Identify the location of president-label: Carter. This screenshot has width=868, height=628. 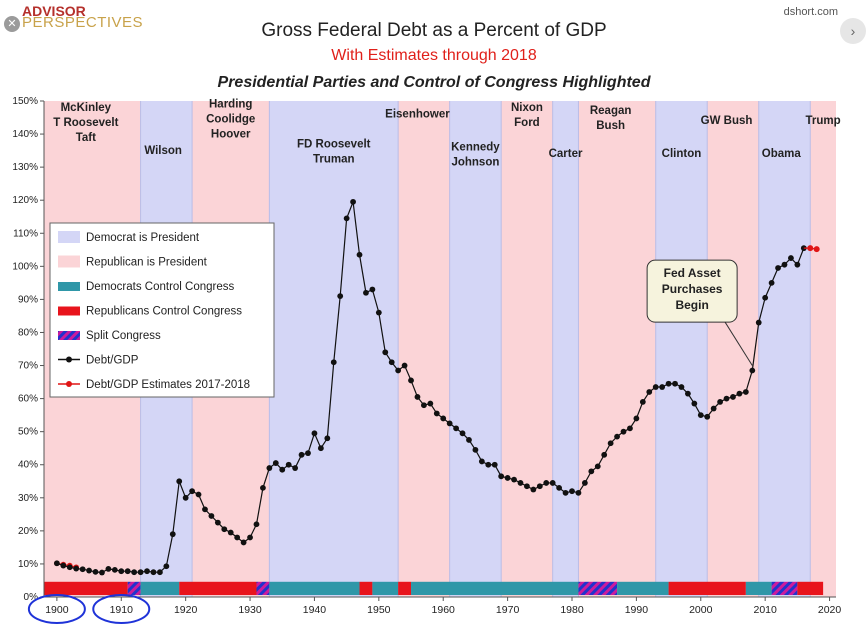
(566, 154).